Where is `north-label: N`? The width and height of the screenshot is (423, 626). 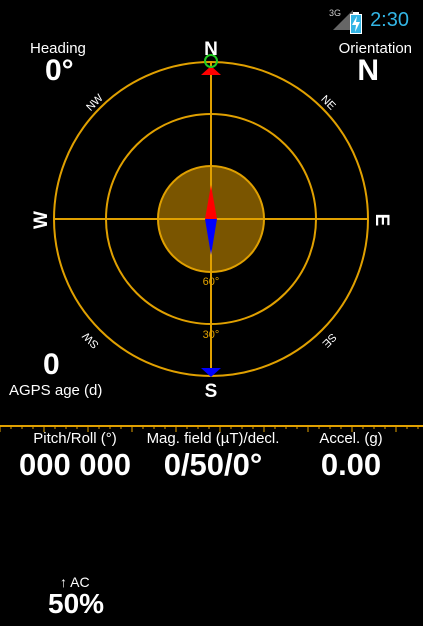 north-label: N is located at coordinates (211, 50).